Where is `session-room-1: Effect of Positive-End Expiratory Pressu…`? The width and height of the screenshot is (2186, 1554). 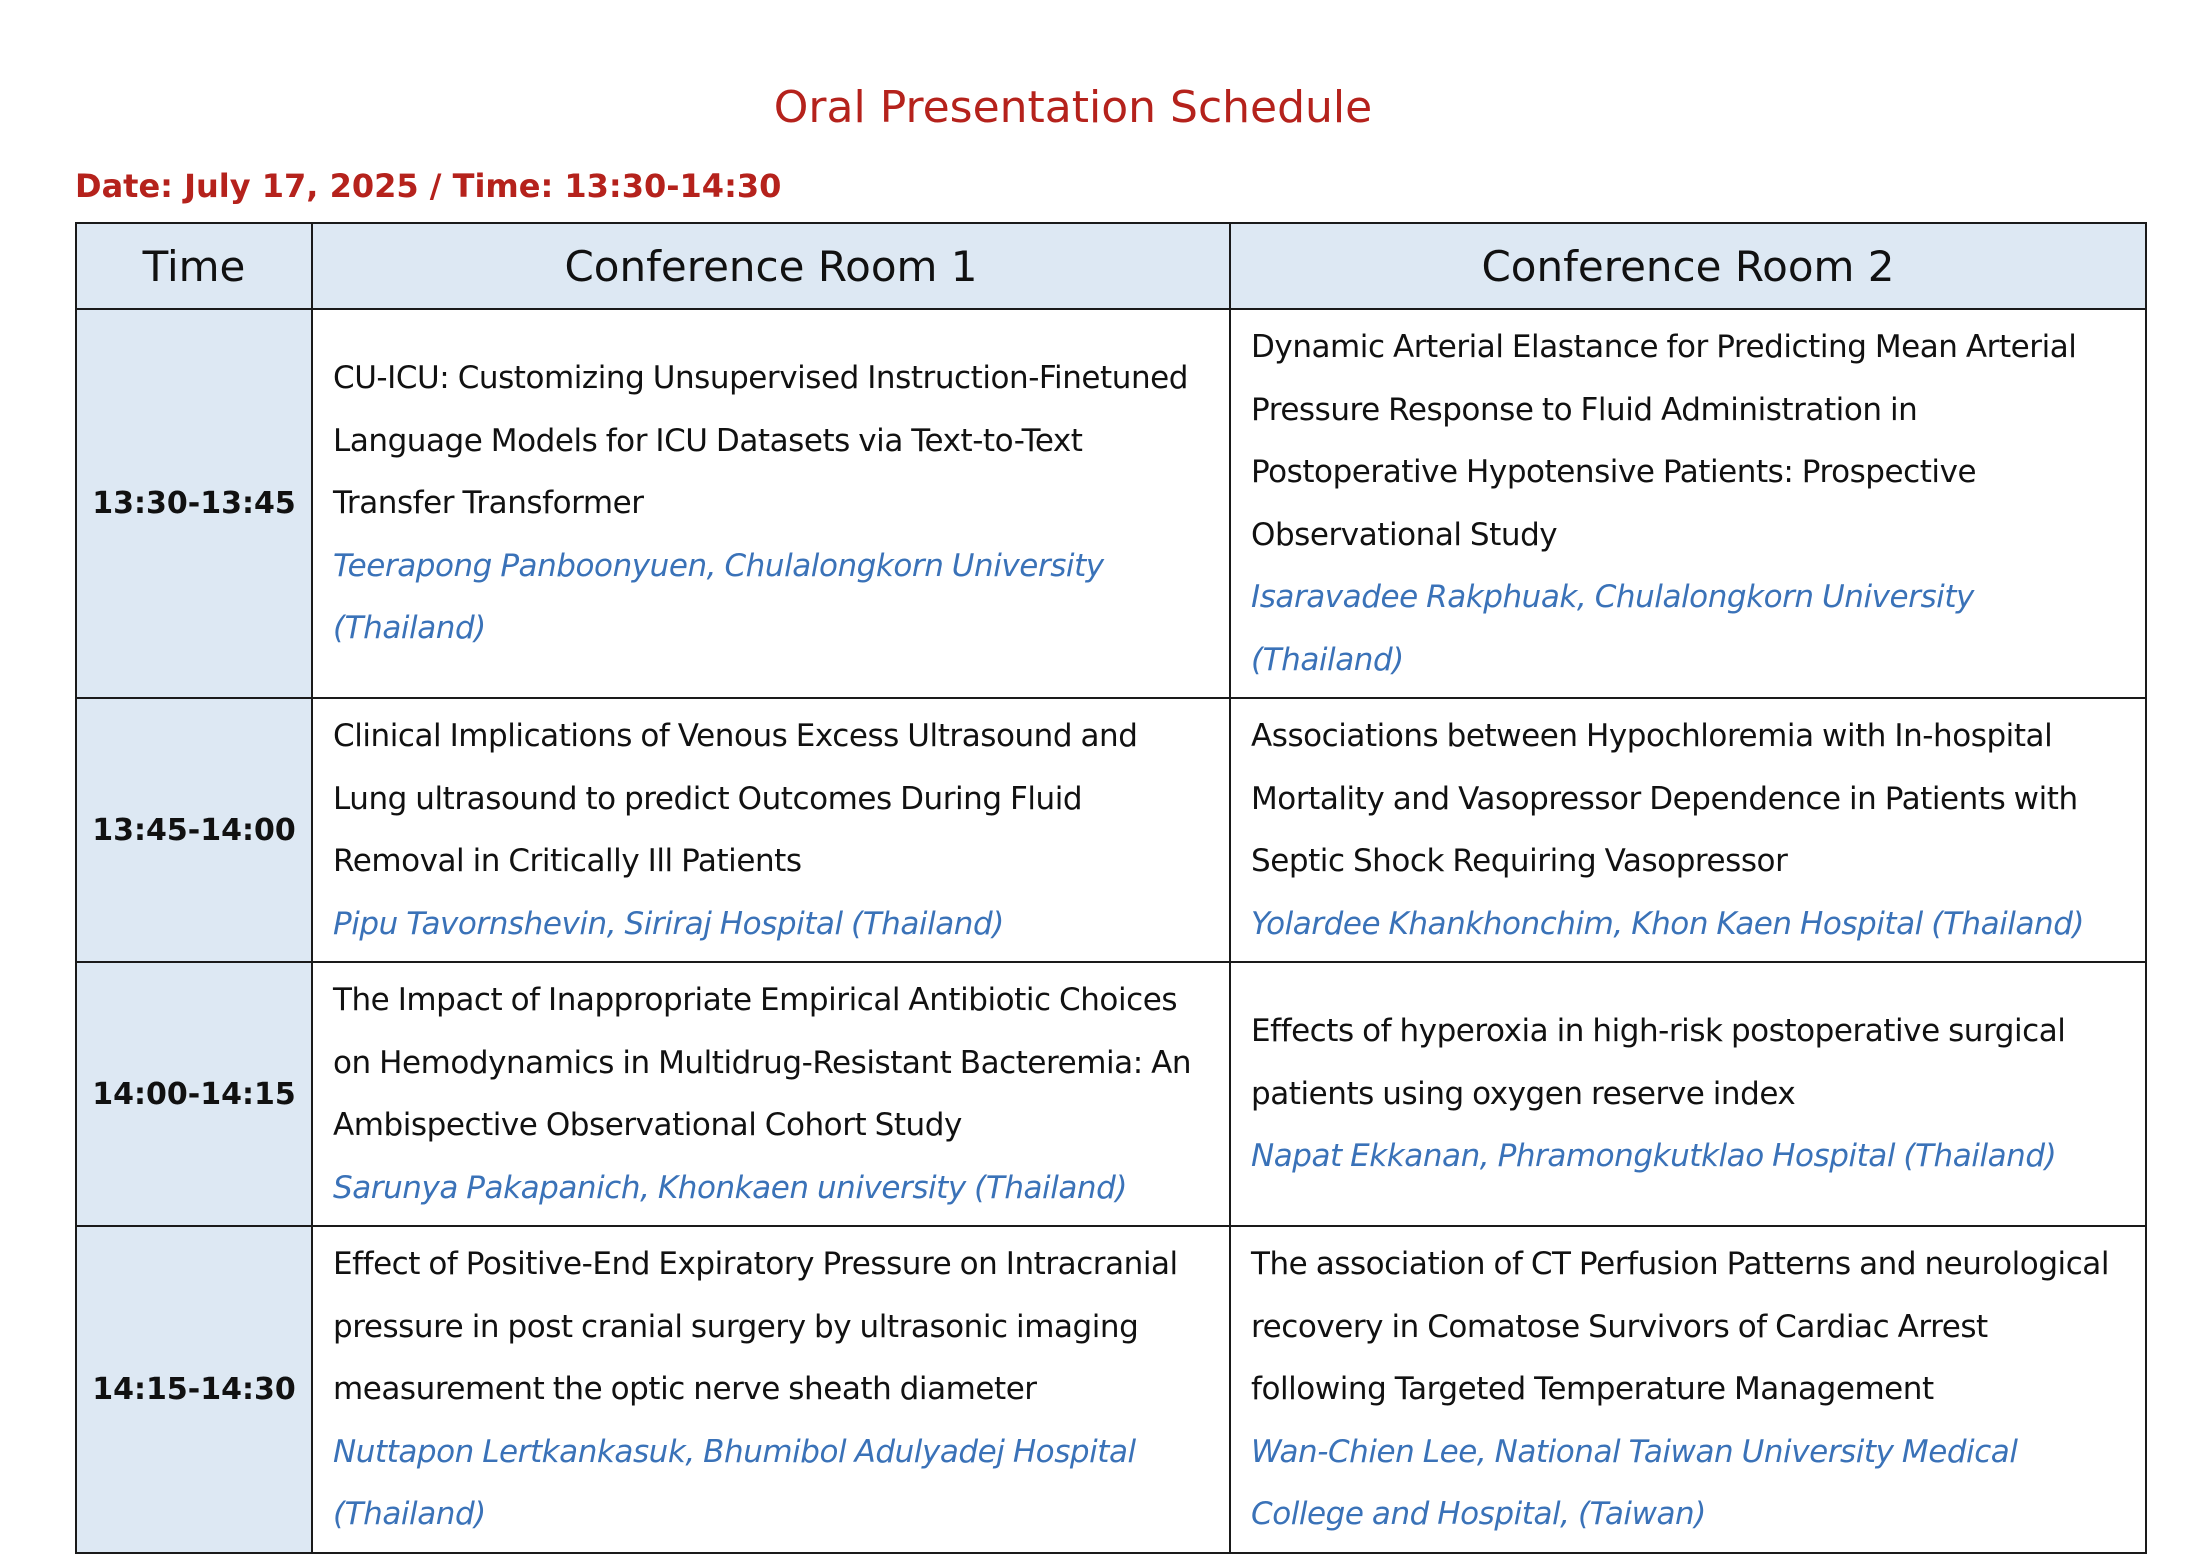
session-room-1: Effect of Positive-End Expiratory Pressu… is located at coordinates (771, 1389).